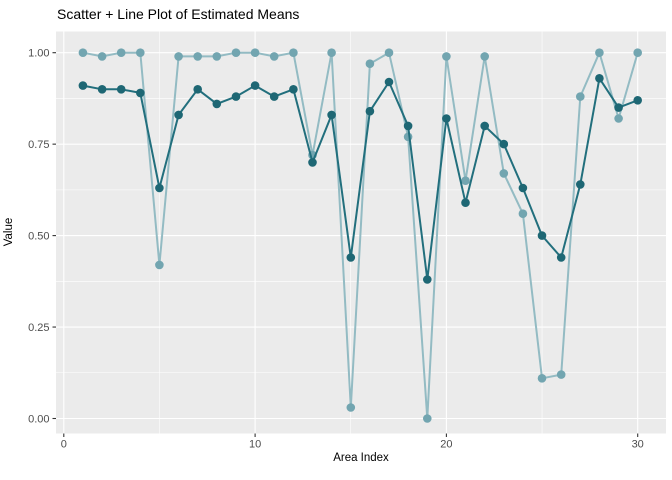 Image resolution: width=672 pixels, height=480 pixels. Describe the element at coordinates (361, 458) in the screenshot. I see `x-axis-title: Area Index` at that location.